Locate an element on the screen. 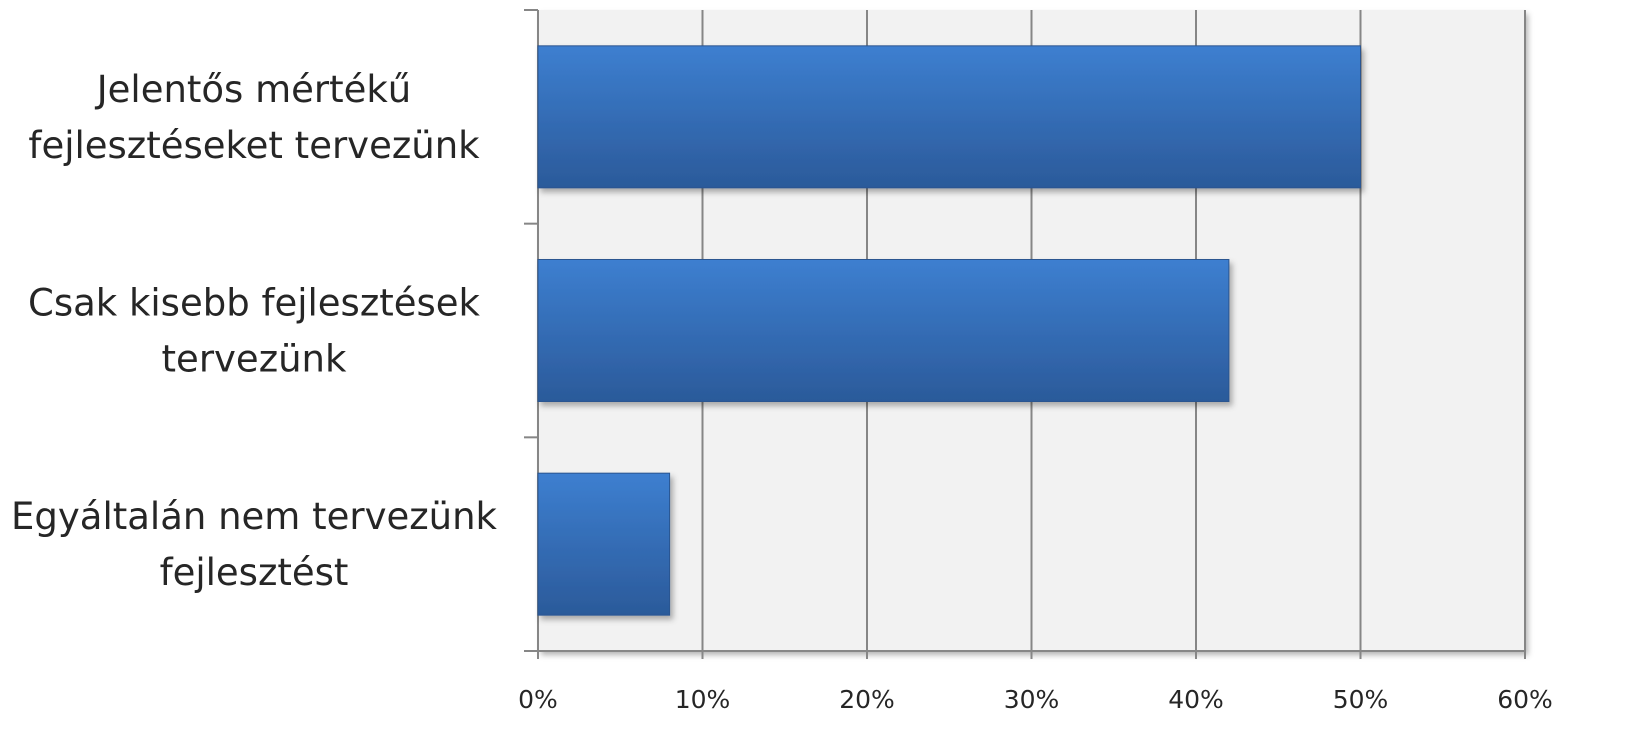 This screenshot has width=1629, height=741. category-label-1-line-1: tervezünk is located at coordinates (254, 359).